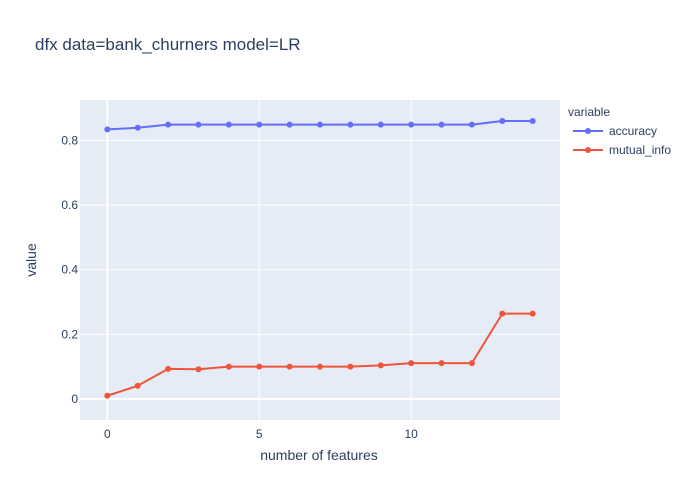 The width and height of the screenshot is (700, 500). I want to click on y-axis-title: value, so click(31, 260).